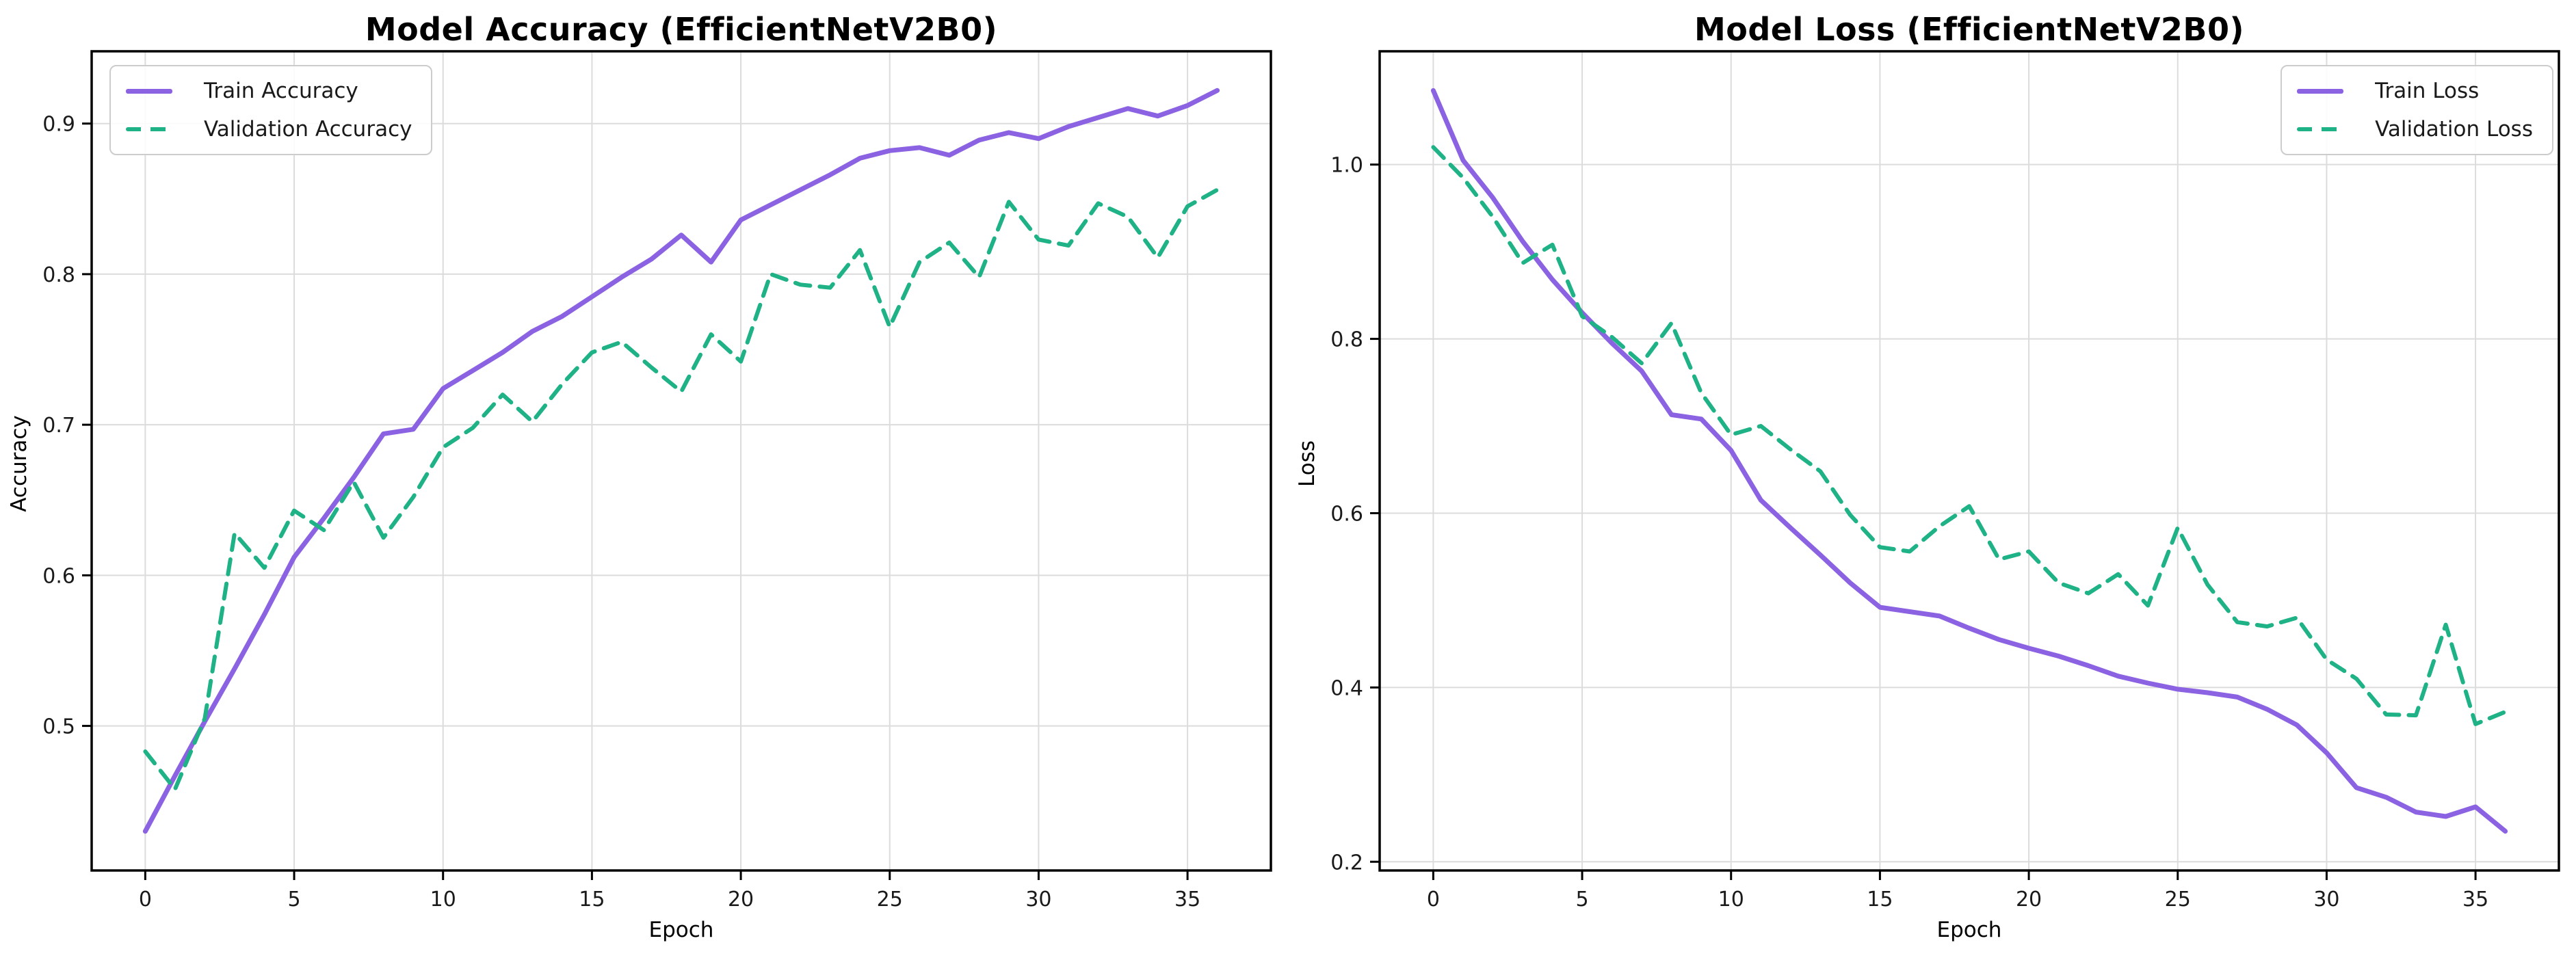 This screenshot has width=2576, height=958. I want to click on legend-label: Train Accuracy, so click(281, 91).